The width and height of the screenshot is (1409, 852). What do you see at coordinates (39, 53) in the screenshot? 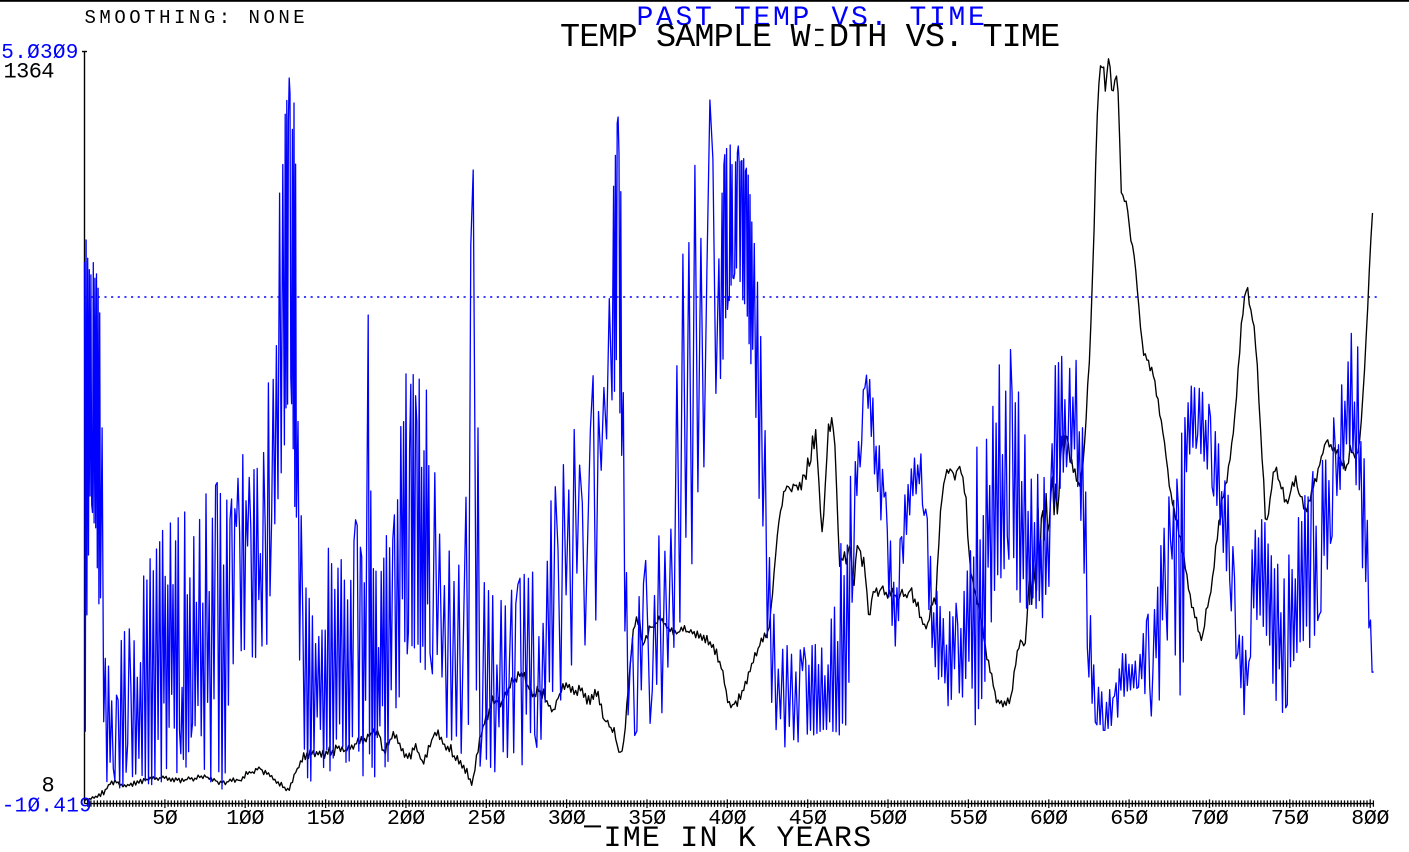
I see `svg-text: 5.Ø3Ø9` at bounding box center [39, 53].